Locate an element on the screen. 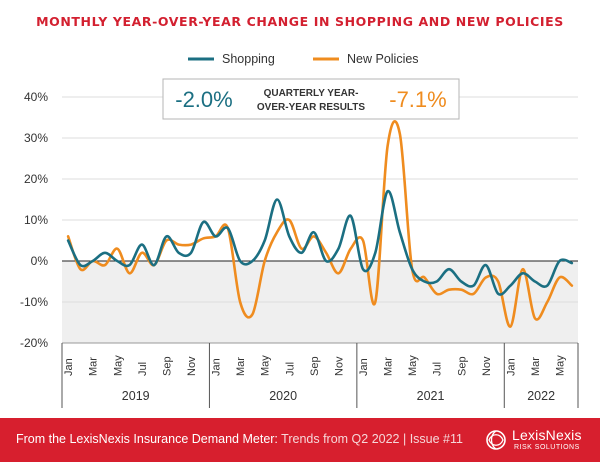  quarterly-label-line1: QUARTERLY YEAR- is located at coordinates (311, 93).